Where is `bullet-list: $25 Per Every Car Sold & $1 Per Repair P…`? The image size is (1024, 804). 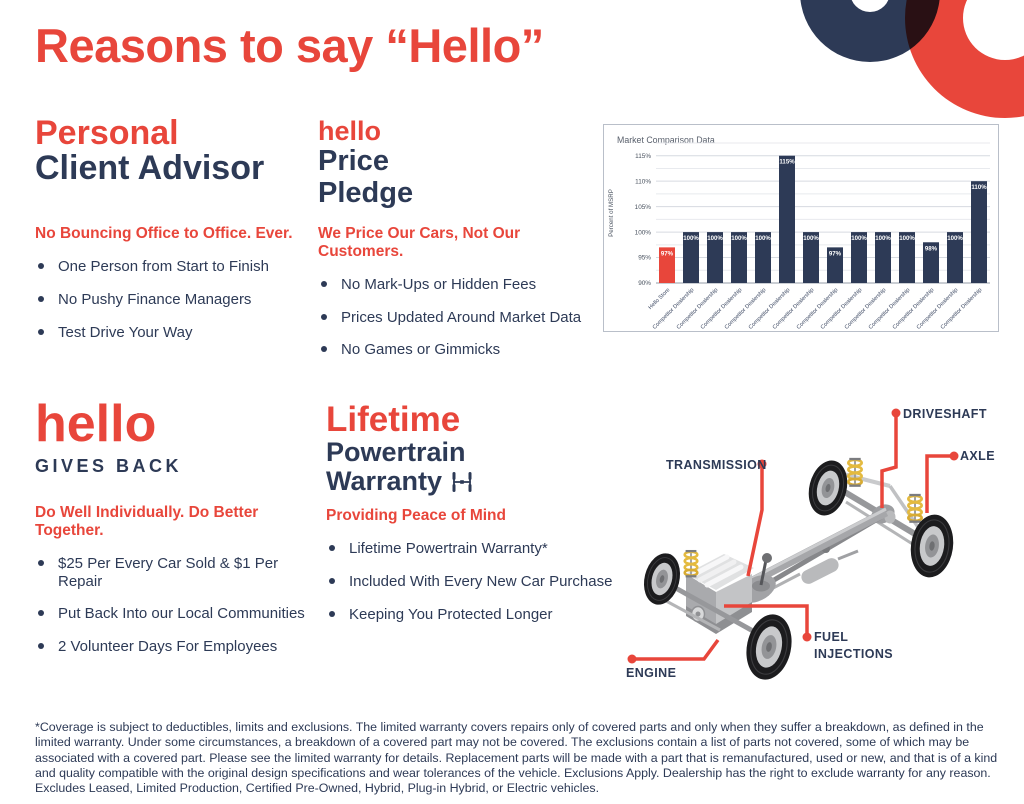
bullet-list: $25 Per Every Car Sold & $1 Per Repair P… is located at coordinates (179, 605).